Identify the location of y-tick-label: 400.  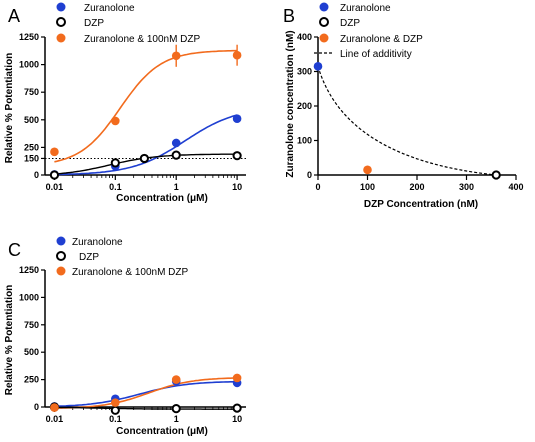
(304, 37).